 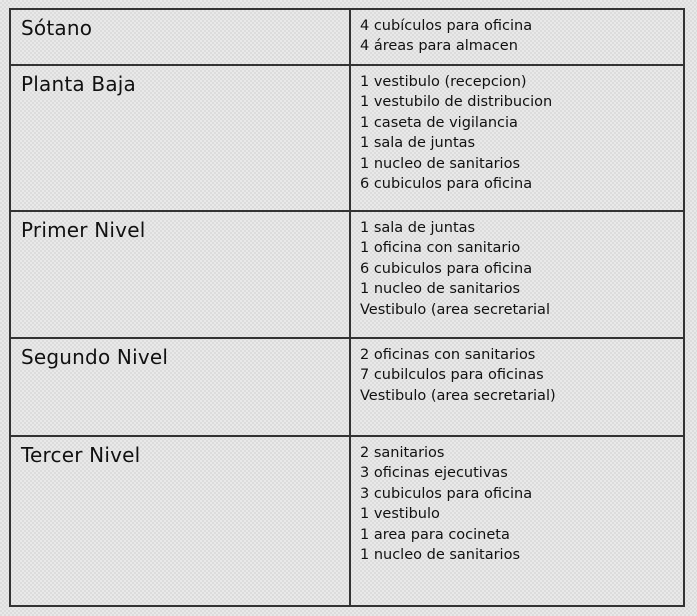 What do you see at coordinates (180, 274) in the screenshot?
I see `level-name: Primer Nivel` at bounding box center [180, 274].